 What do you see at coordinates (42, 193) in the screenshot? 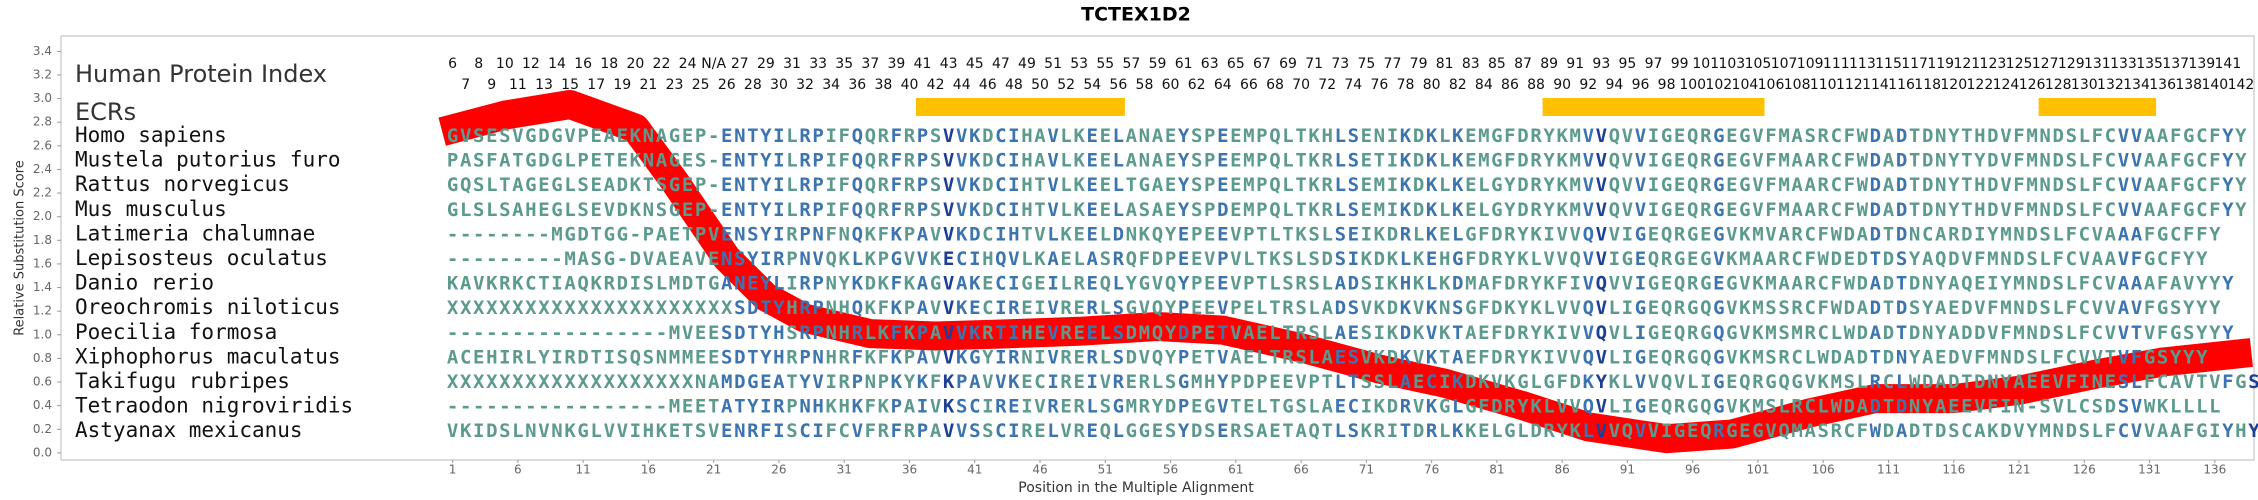
I see `y-tick-label: 2.2` at bounding box center [42, 193].